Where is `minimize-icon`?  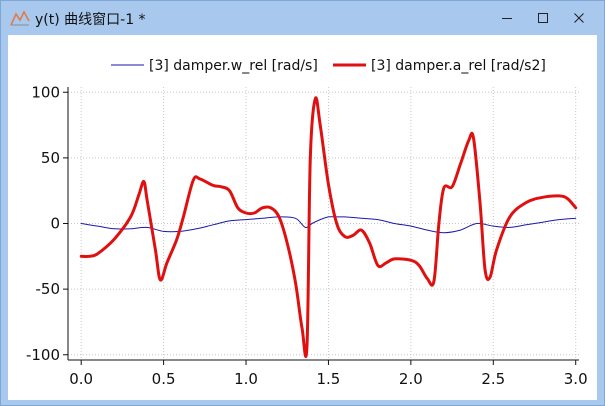 minimize-icon is located at coordinates (507, 18).